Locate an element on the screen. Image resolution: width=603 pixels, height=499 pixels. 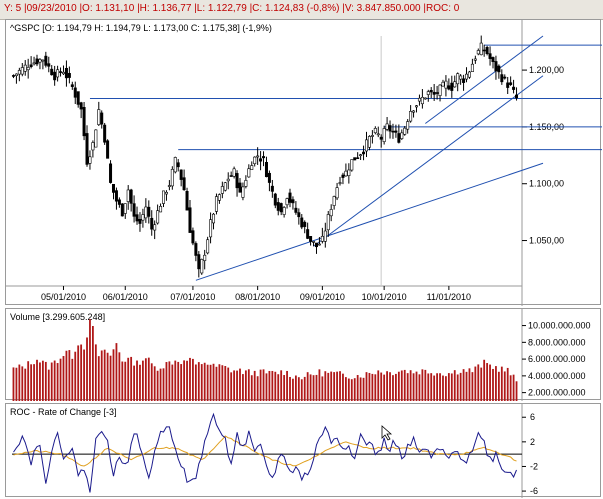
volume-ytick-label: 6.000.000.000 is located at coordinates (557, 359).